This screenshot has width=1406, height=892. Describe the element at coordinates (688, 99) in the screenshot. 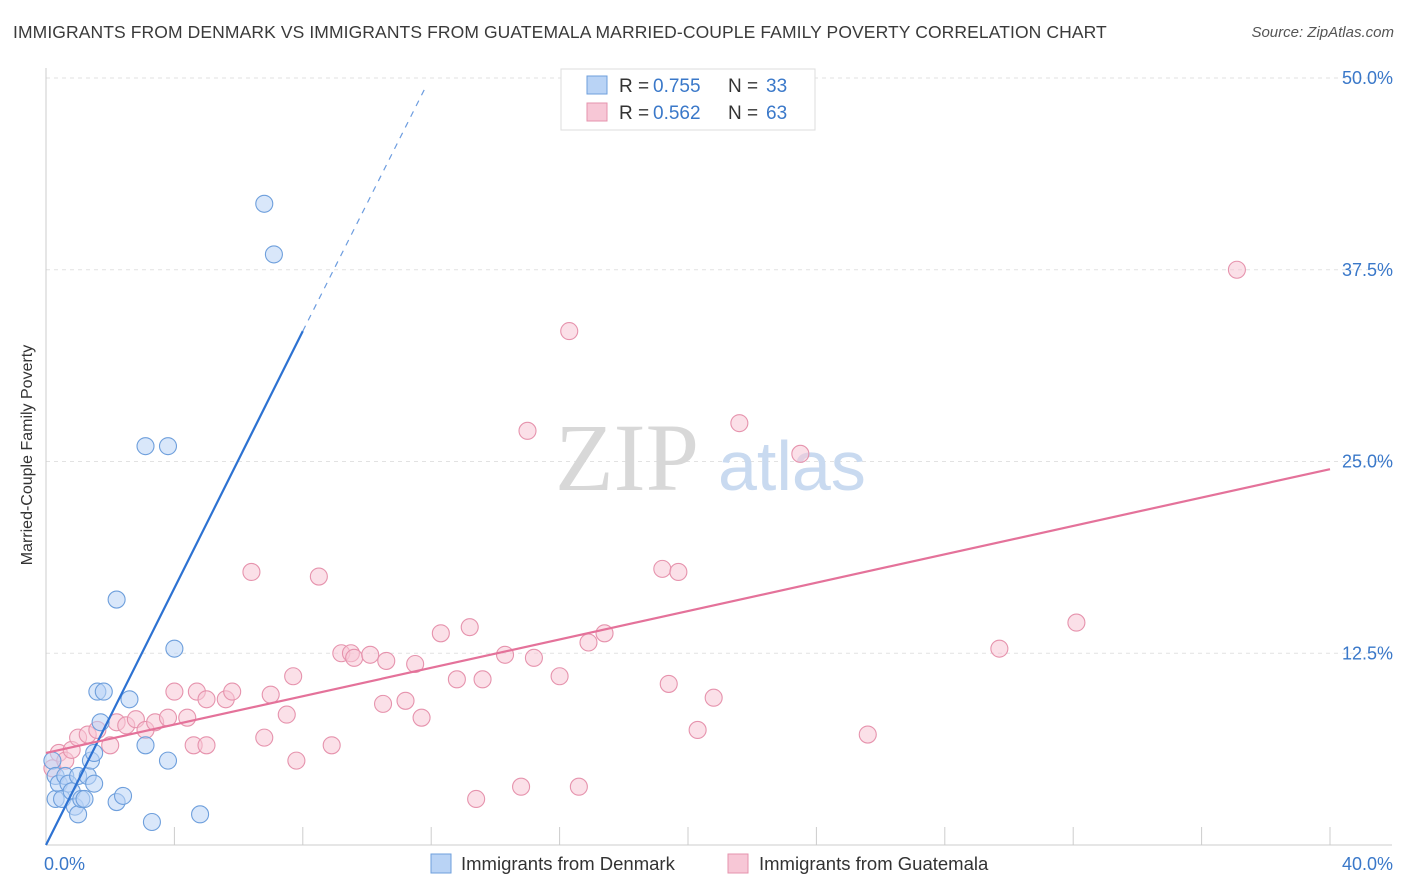

I see `legend-top: R = 0.755 N = 33 R = 0.562 N = 63` at that location.